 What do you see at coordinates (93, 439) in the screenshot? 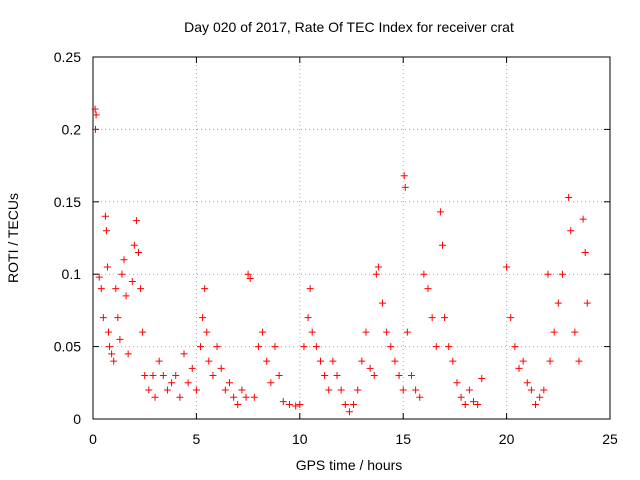
I see `x-tick-label: 0` at bounding box center [93, 439].